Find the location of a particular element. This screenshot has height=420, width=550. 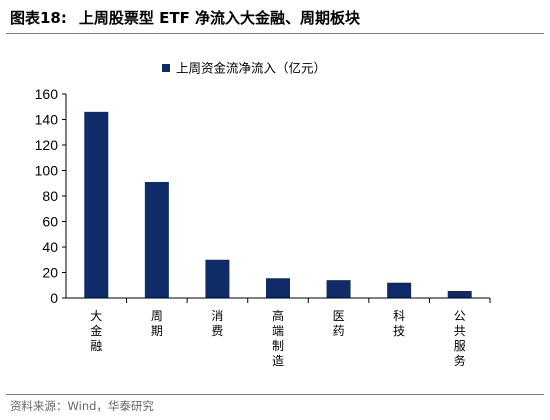

x-axis-categories: 大金融 周期 消费 高端制造 医药 科技 公共服务 is located at coordinates (290, 333).